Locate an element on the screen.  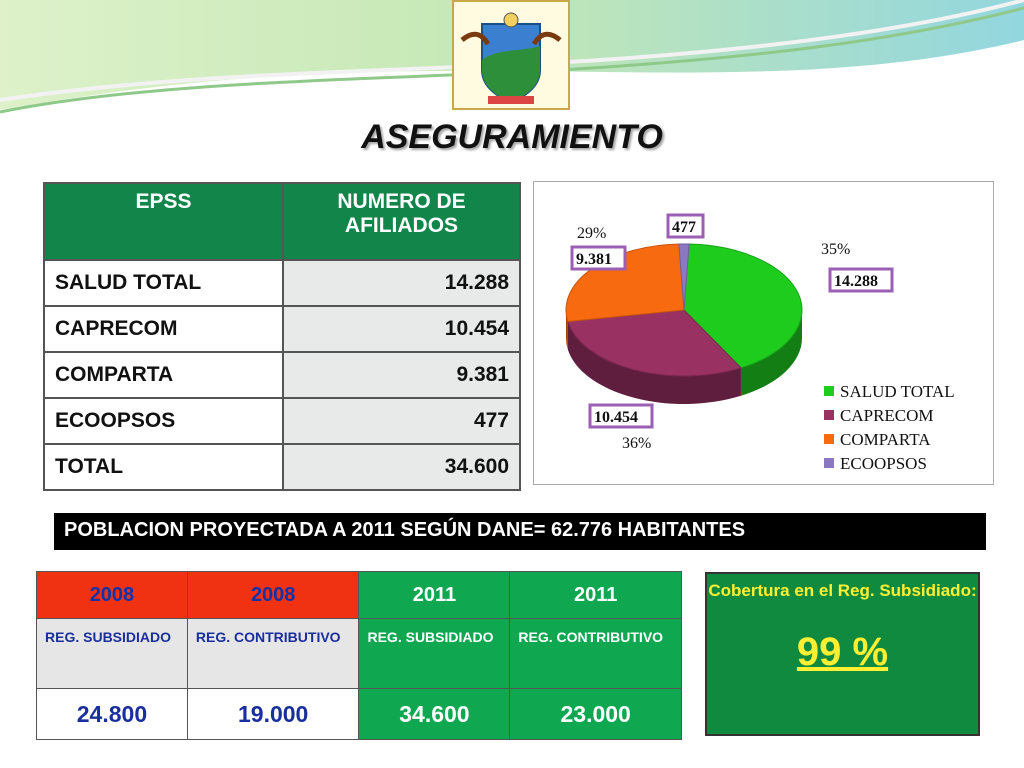
header-afiliados: NUMERO DE AFILIADOS is located at coordinates (401, 221).